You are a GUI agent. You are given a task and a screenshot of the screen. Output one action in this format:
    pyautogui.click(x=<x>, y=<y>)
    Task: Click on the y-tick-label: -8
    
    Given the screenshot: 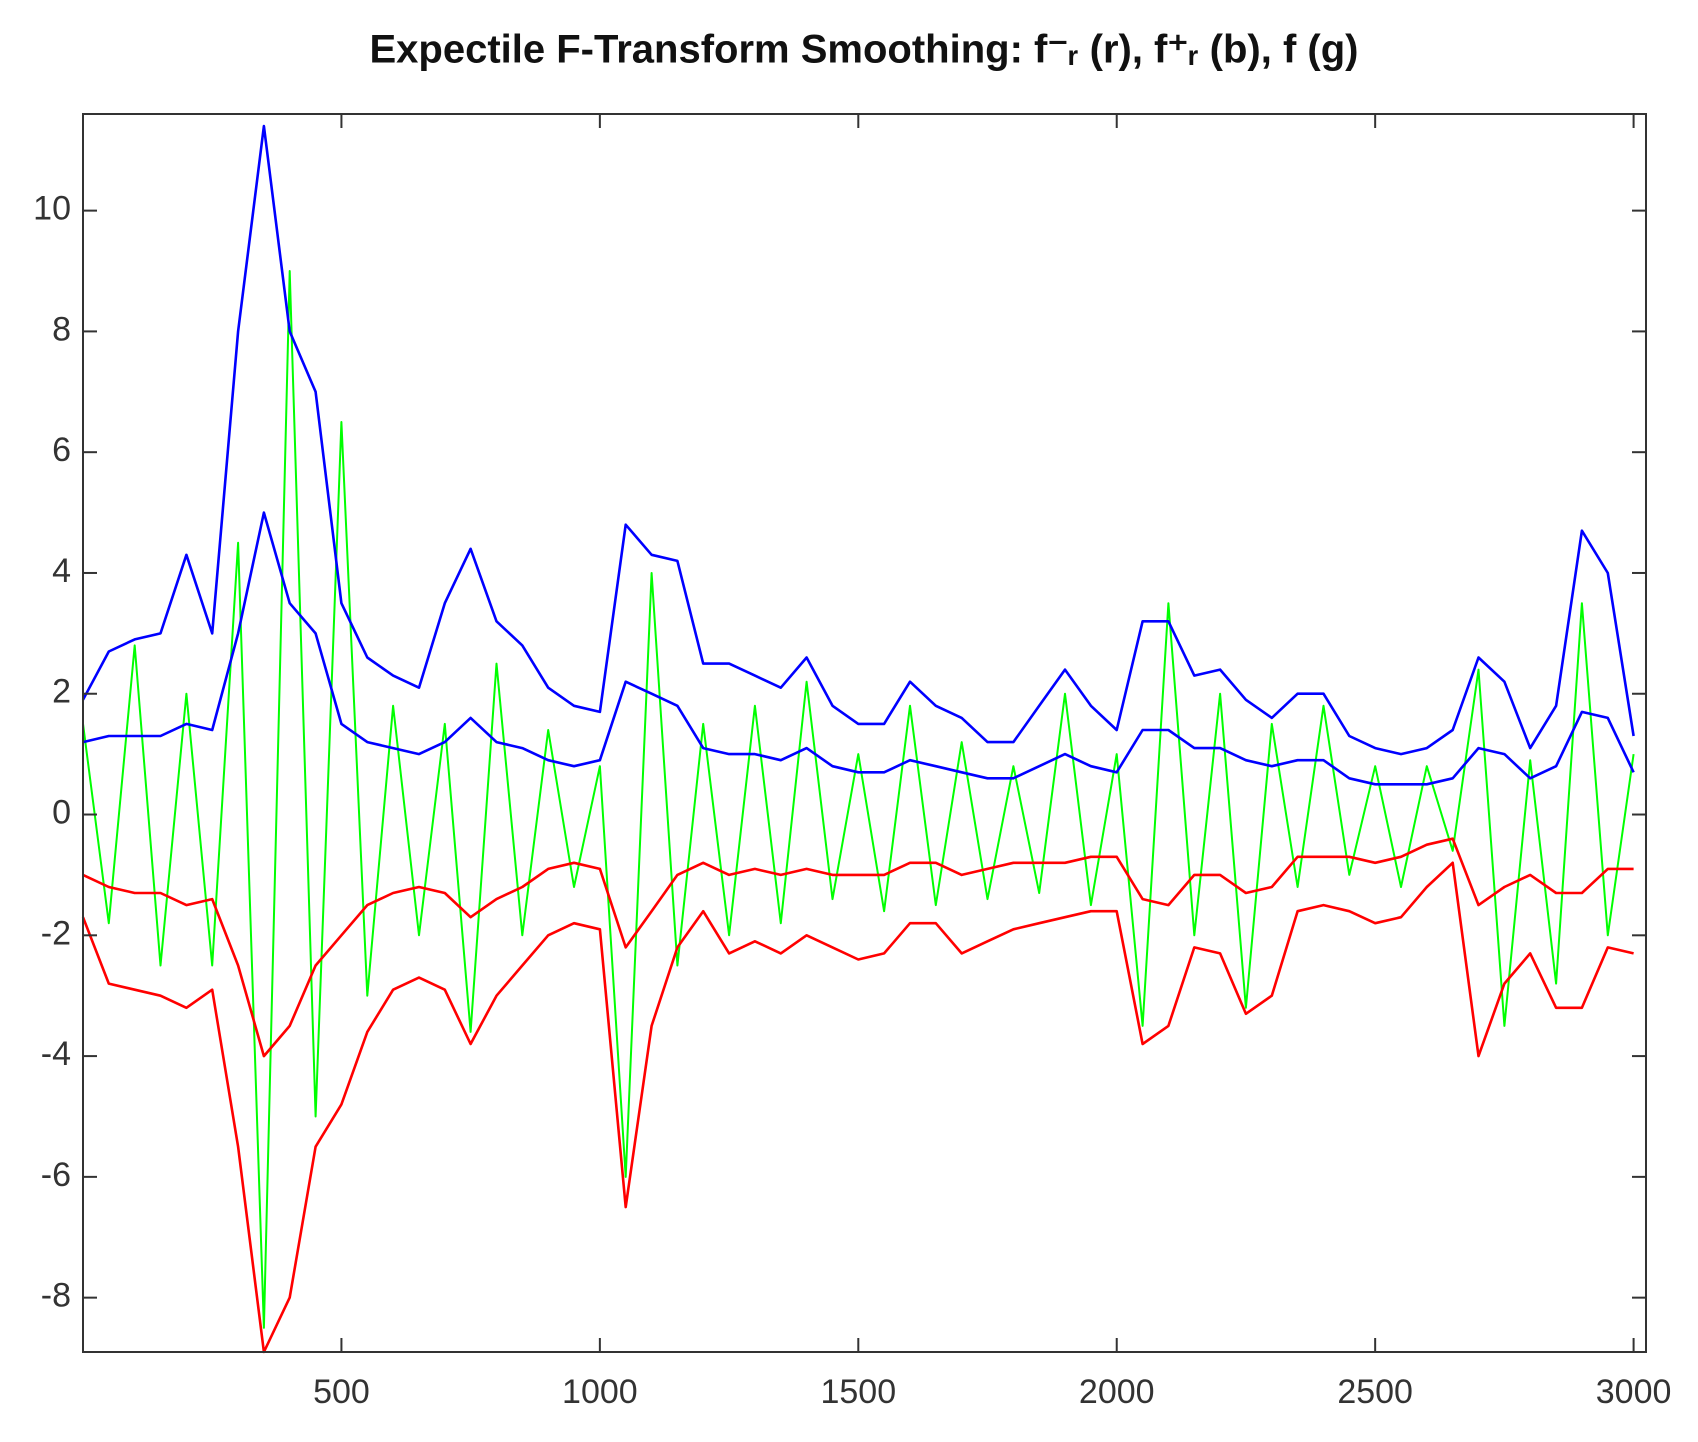 What is the action you would take?
    pyautogui.click(x=56, y=1296)
    